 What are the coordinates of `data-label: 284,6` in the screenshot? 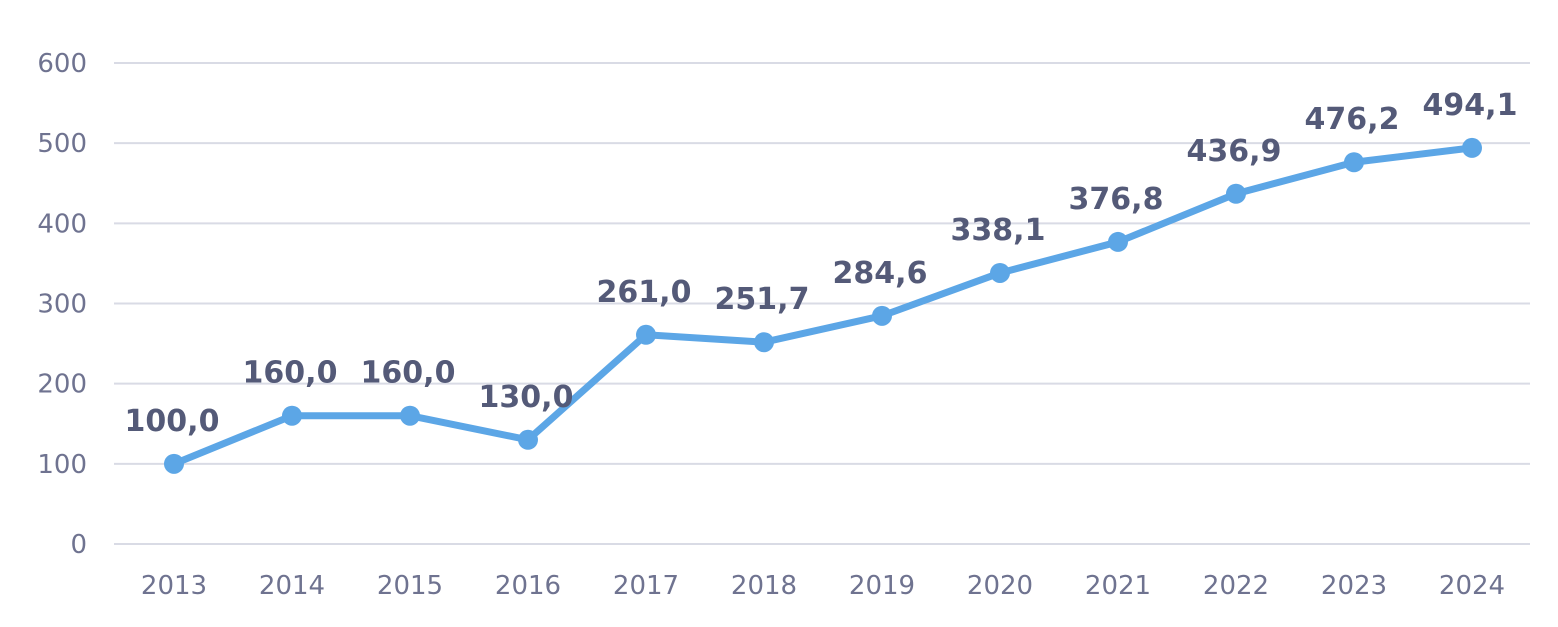 It's located at (880, 273).